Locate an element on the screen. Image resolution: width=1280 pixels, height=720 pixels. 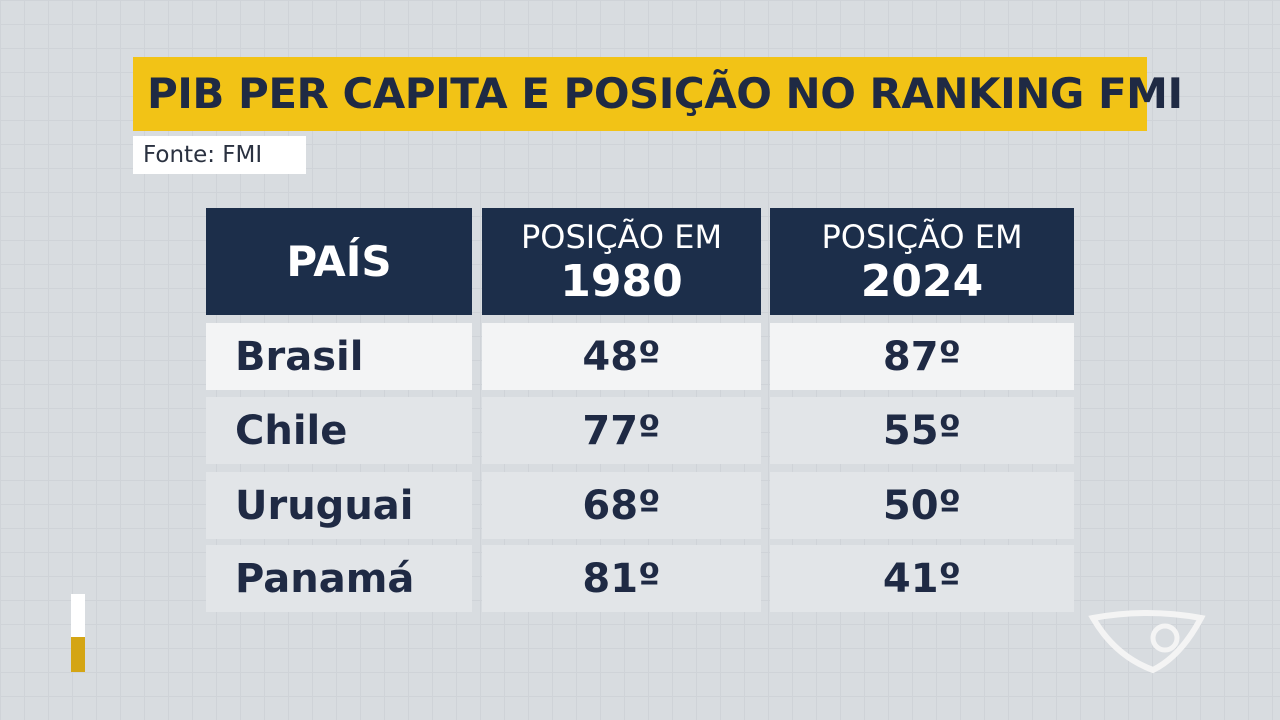
header-cell: PAÍS is located at coordinates (339, 261).